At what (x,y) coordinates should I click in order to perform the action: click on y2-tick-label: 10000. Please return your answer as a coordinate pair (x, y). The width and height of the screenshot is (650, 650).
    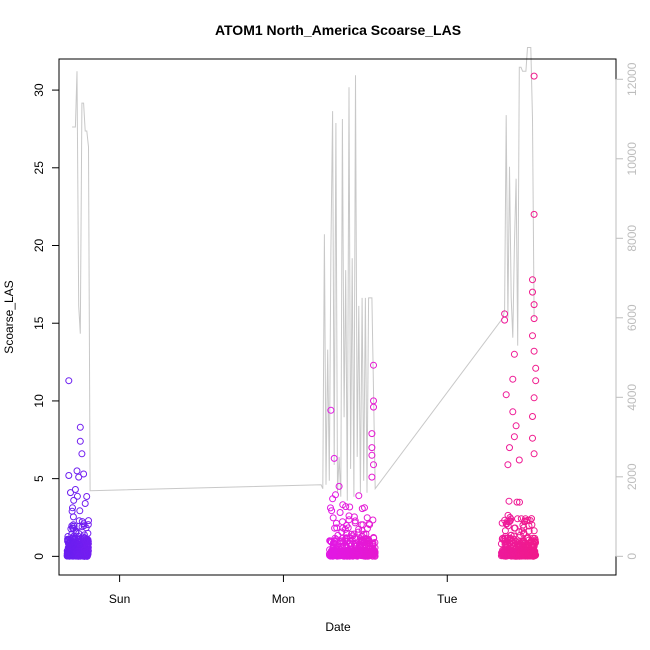
    Looking at the image, I should click on (632, 159).